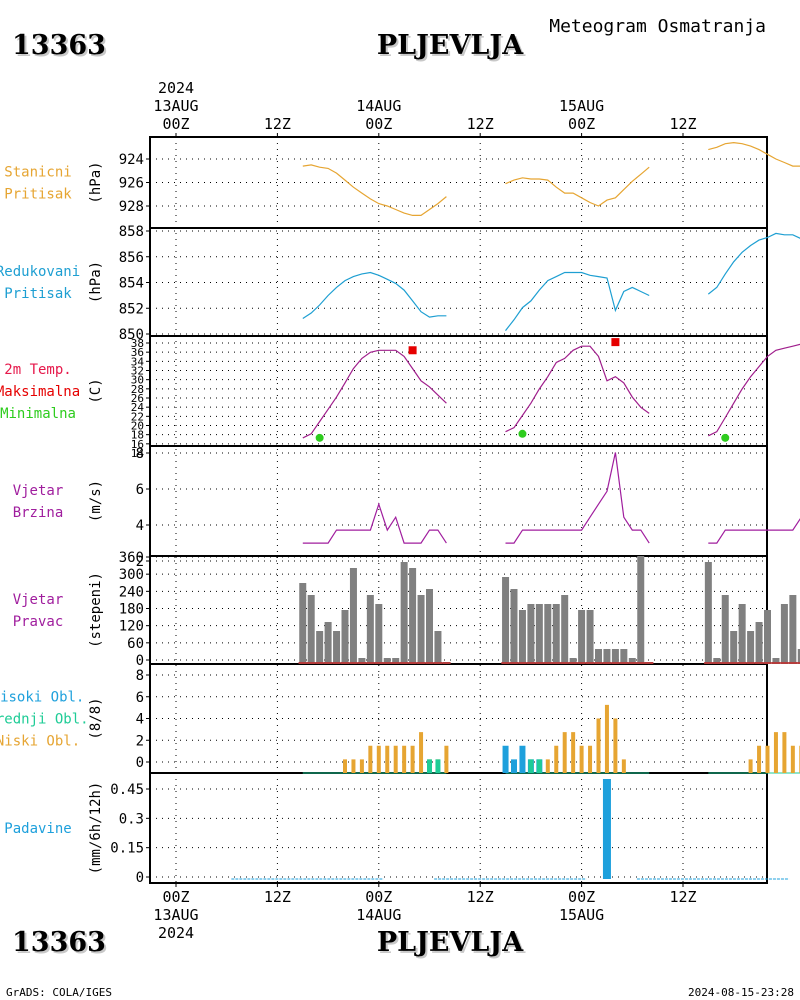 The height and width of the screenshot is (1000, 800). Describe the element at coordinates (137, 444) in the screenshot. I see `y-tick-label-temperature: 16` at that location.